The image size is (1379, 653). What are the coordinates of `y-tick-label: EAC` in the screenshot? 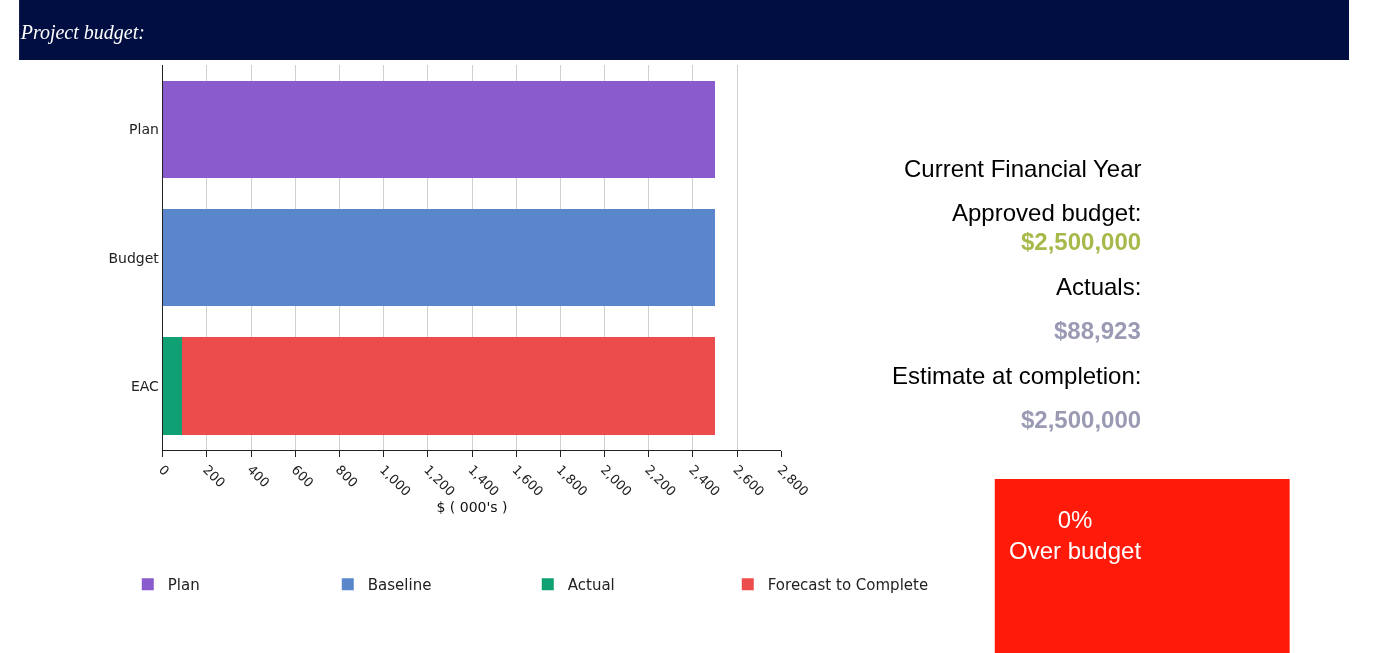 It's located at (145, 385).